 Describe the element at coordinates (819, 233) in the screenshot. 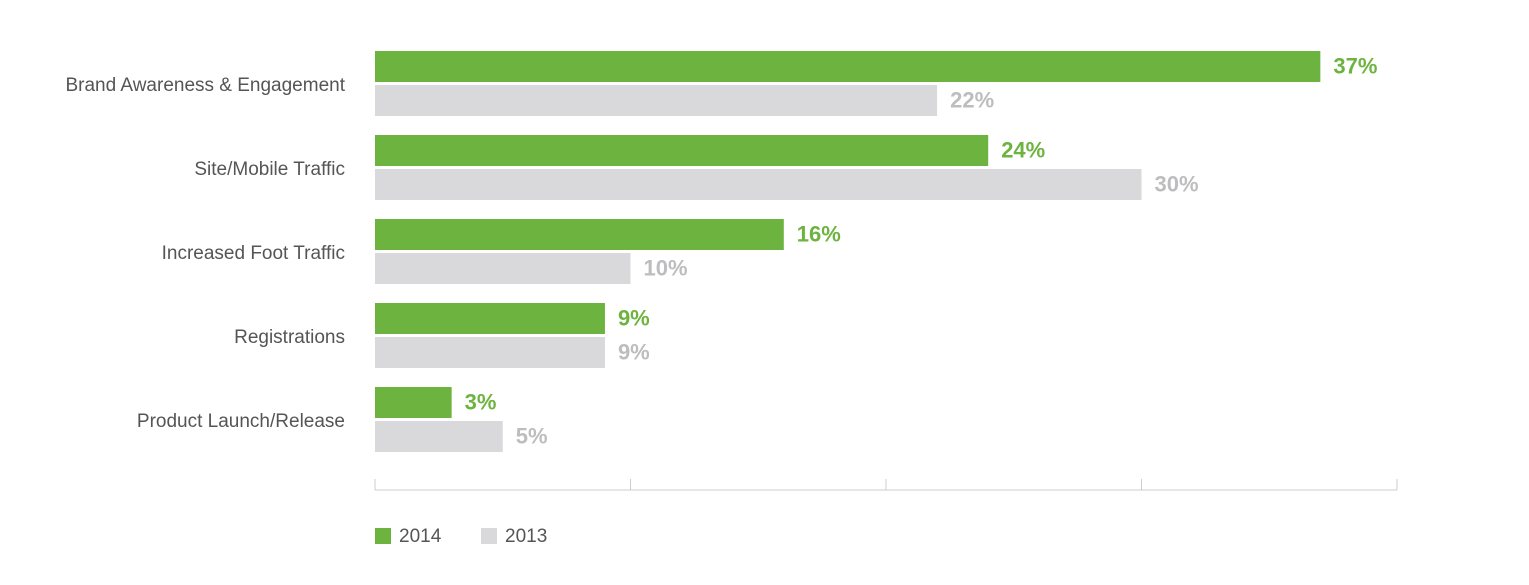

I see `value-label-2014: 16%` at that location.